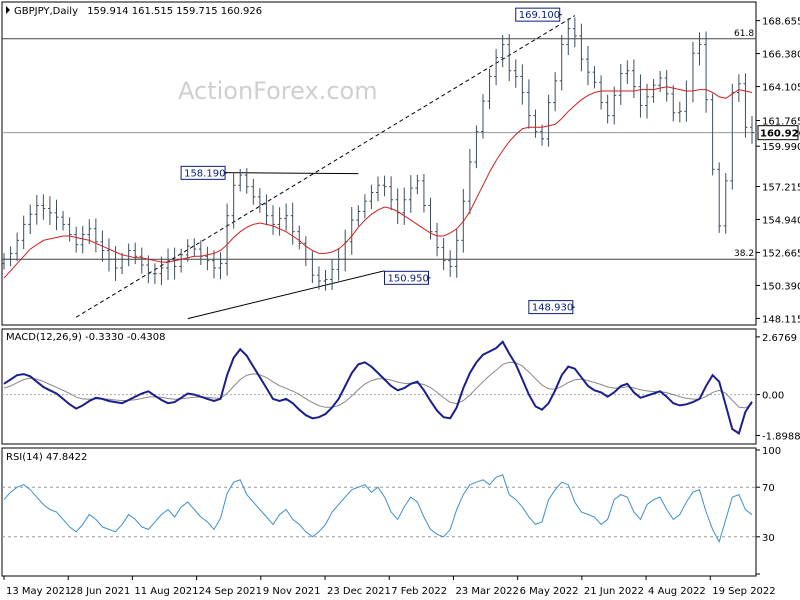 This screenshot has width=800, height=600. I want to click on watermark: ActionForex.com, so click(278, 91).